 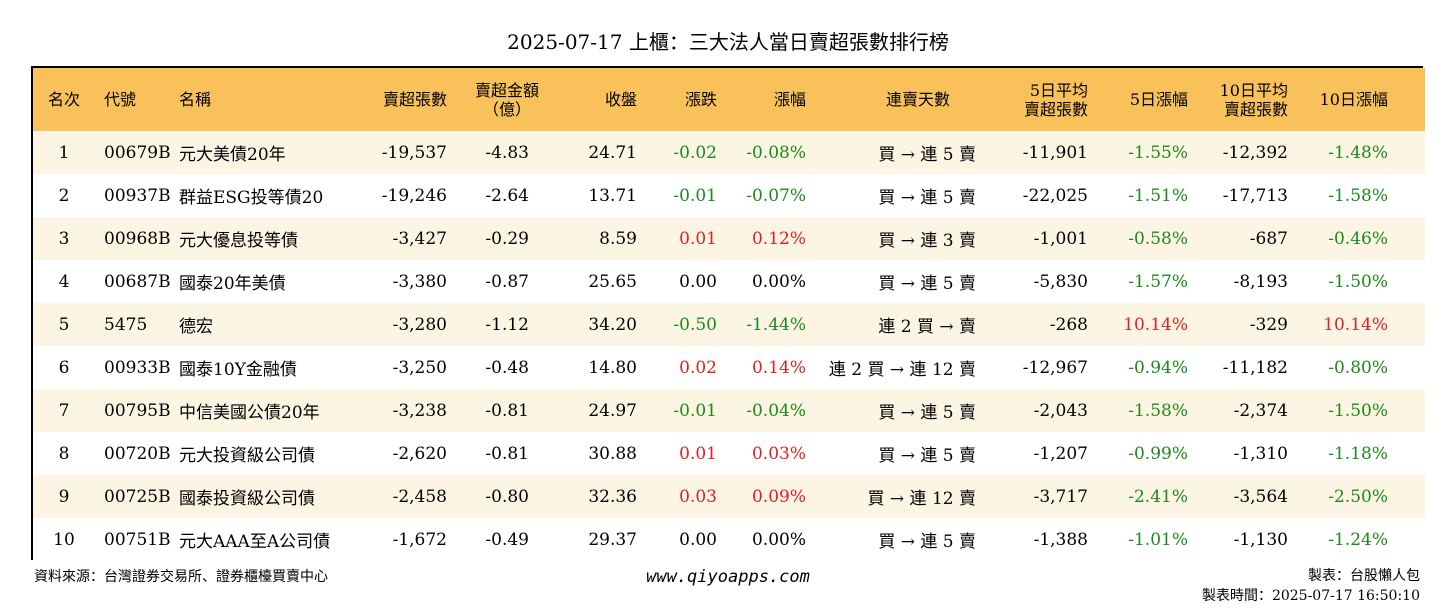 What do you see at coordinates (1358, 410) in the screenshot?
I see `cell-pct10: -1.50%` at bounding box center [1358, 410].